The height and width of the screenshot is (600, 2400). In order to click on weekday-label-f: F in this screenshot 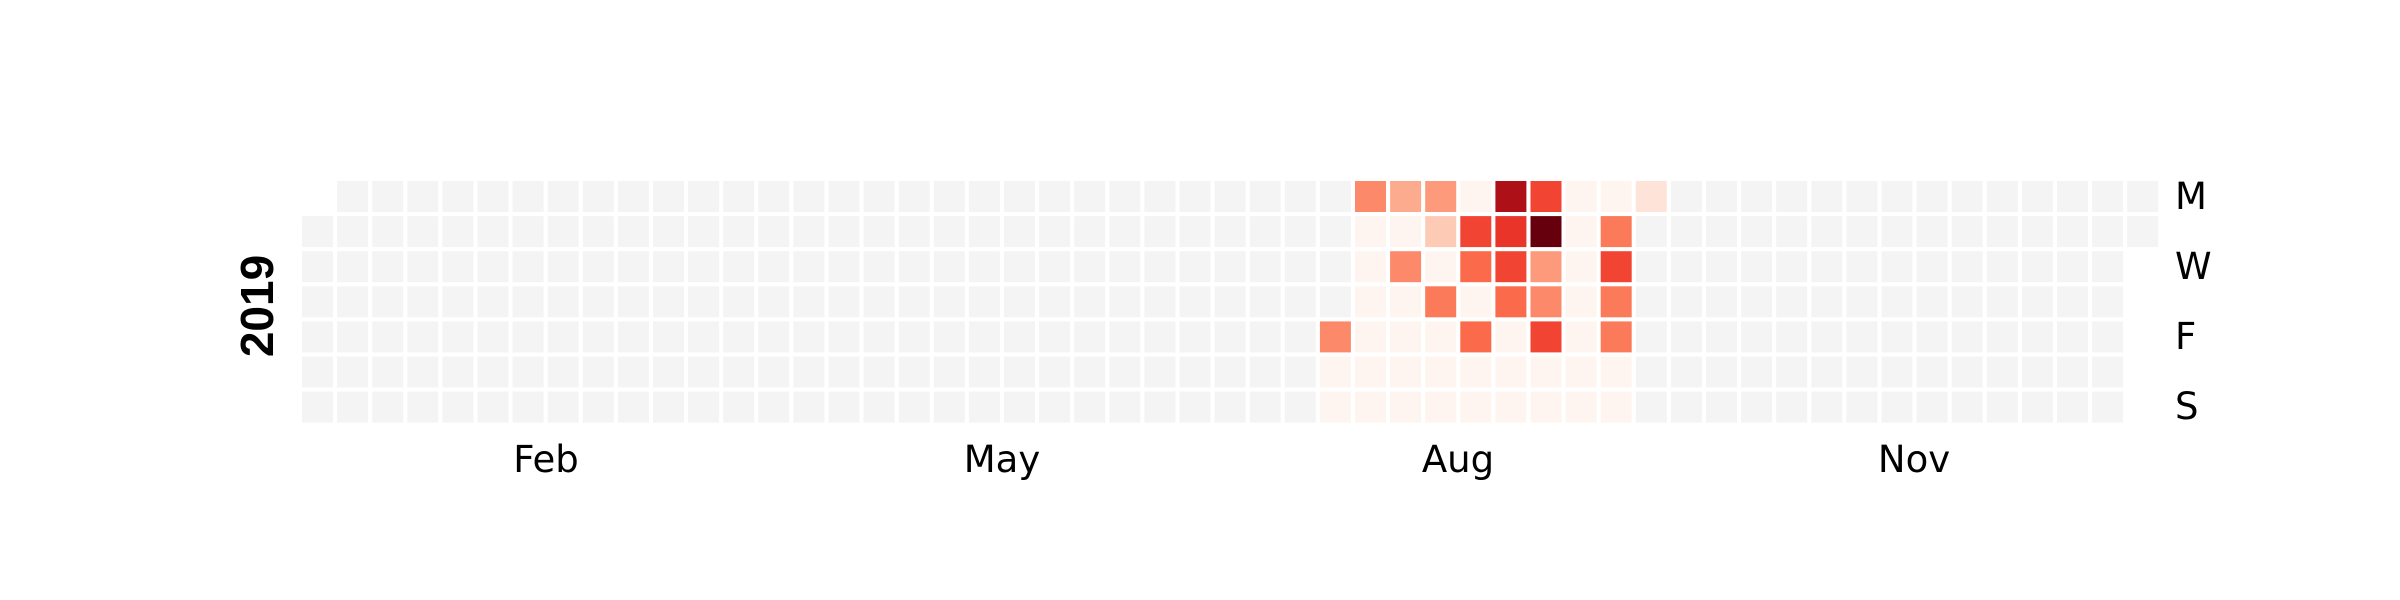, I will do `click(2185, 336)`.